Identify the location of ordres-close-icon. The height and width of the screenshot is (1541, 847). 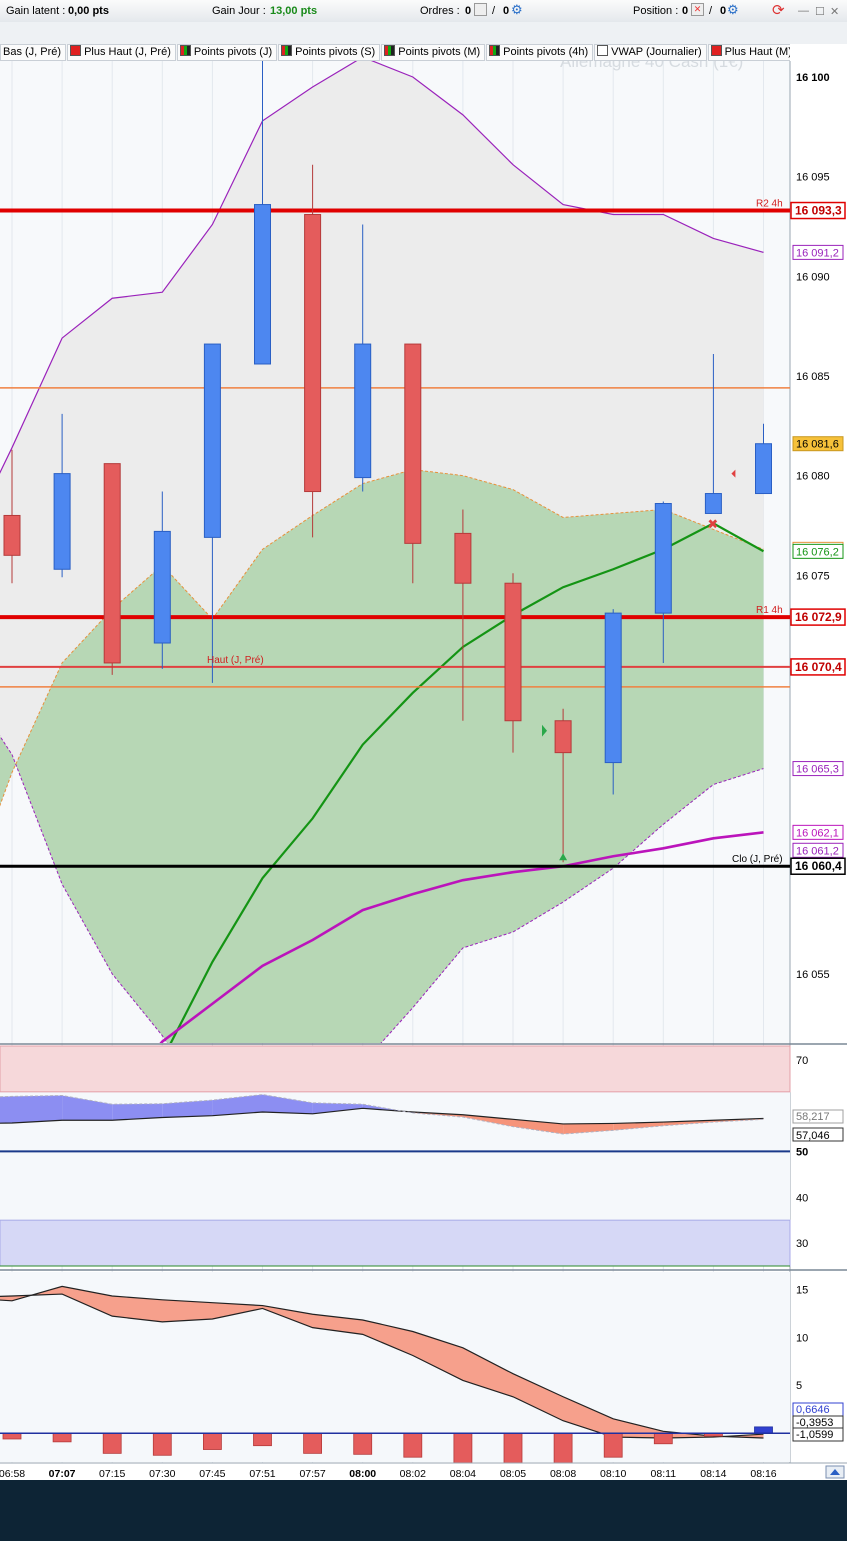
(480, 9).